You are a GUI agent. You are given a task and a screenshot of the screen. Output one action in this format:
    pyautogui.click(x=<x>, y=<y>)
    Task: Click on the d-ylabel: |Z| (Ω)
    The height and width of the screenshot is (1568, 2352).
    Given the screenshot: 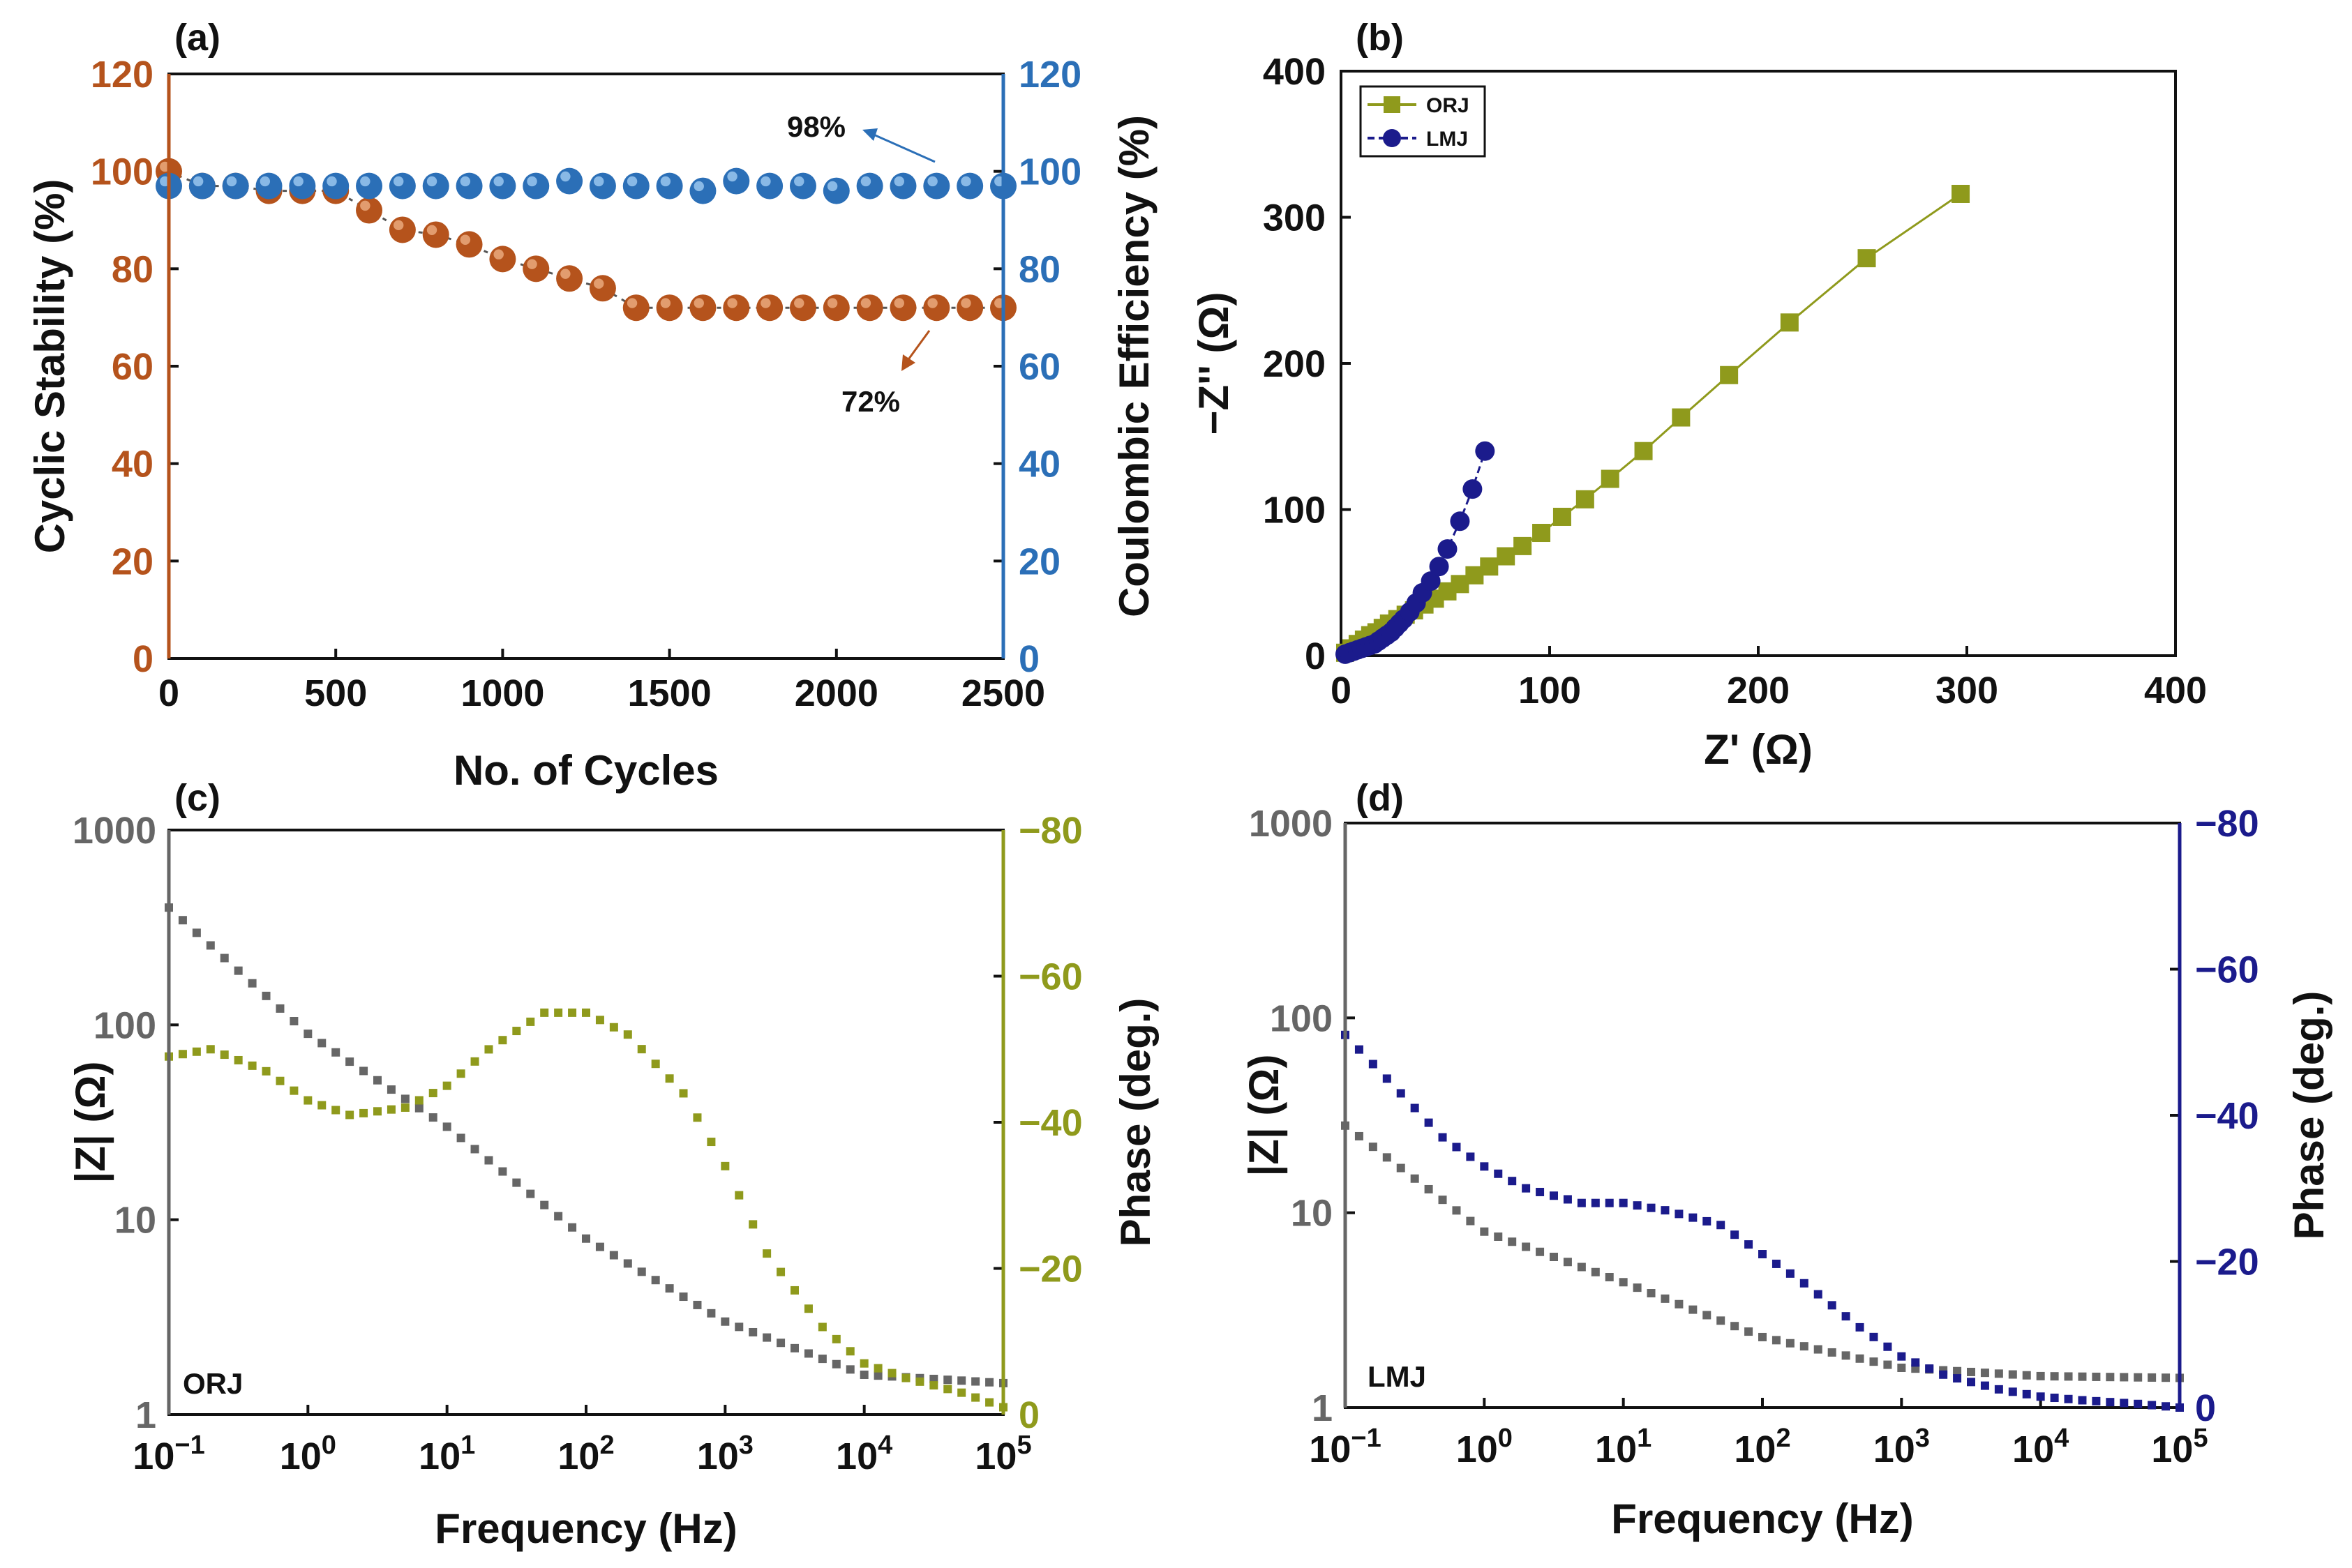 What is the action you would take?
    pyautogui.click(x=1264, y=1116)
    